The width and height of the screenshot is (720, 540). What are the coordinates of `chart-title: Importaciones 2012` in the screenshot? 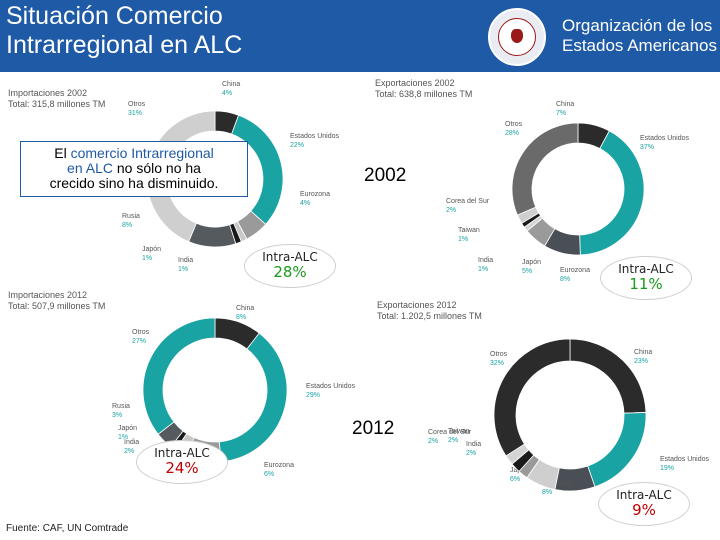 It's located at (47, 295).